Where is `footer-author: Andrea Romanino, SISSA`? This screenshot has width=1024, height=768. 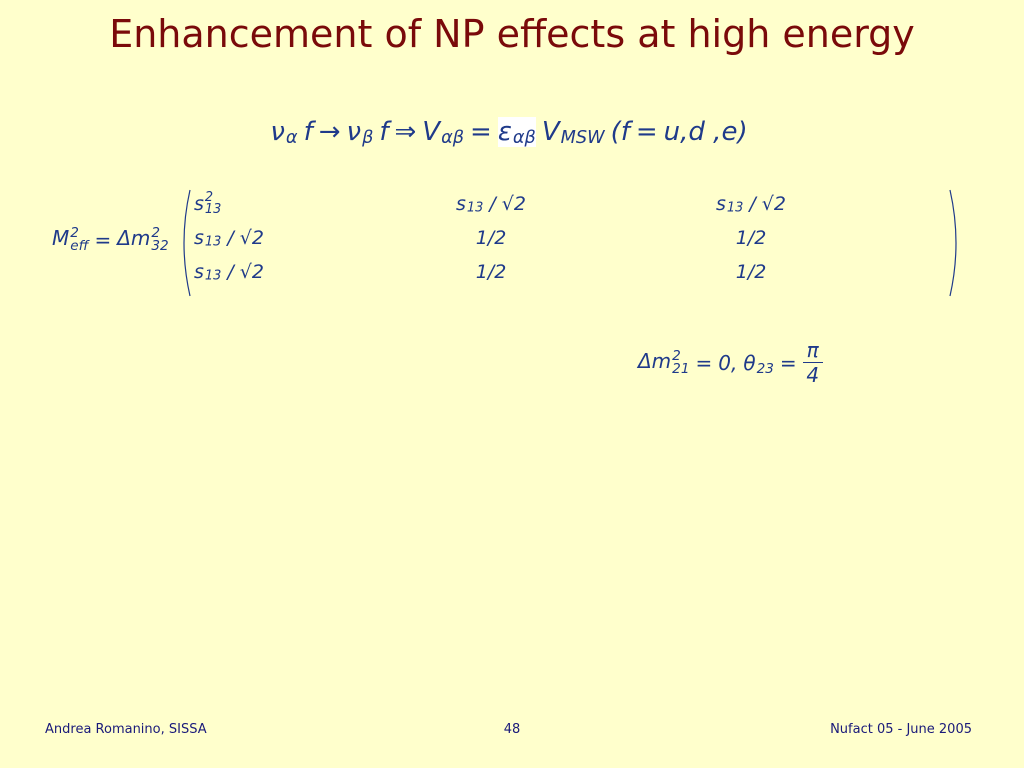 footer-author: Andrea Romanino, SISSA is located at coordinates (126, 729).